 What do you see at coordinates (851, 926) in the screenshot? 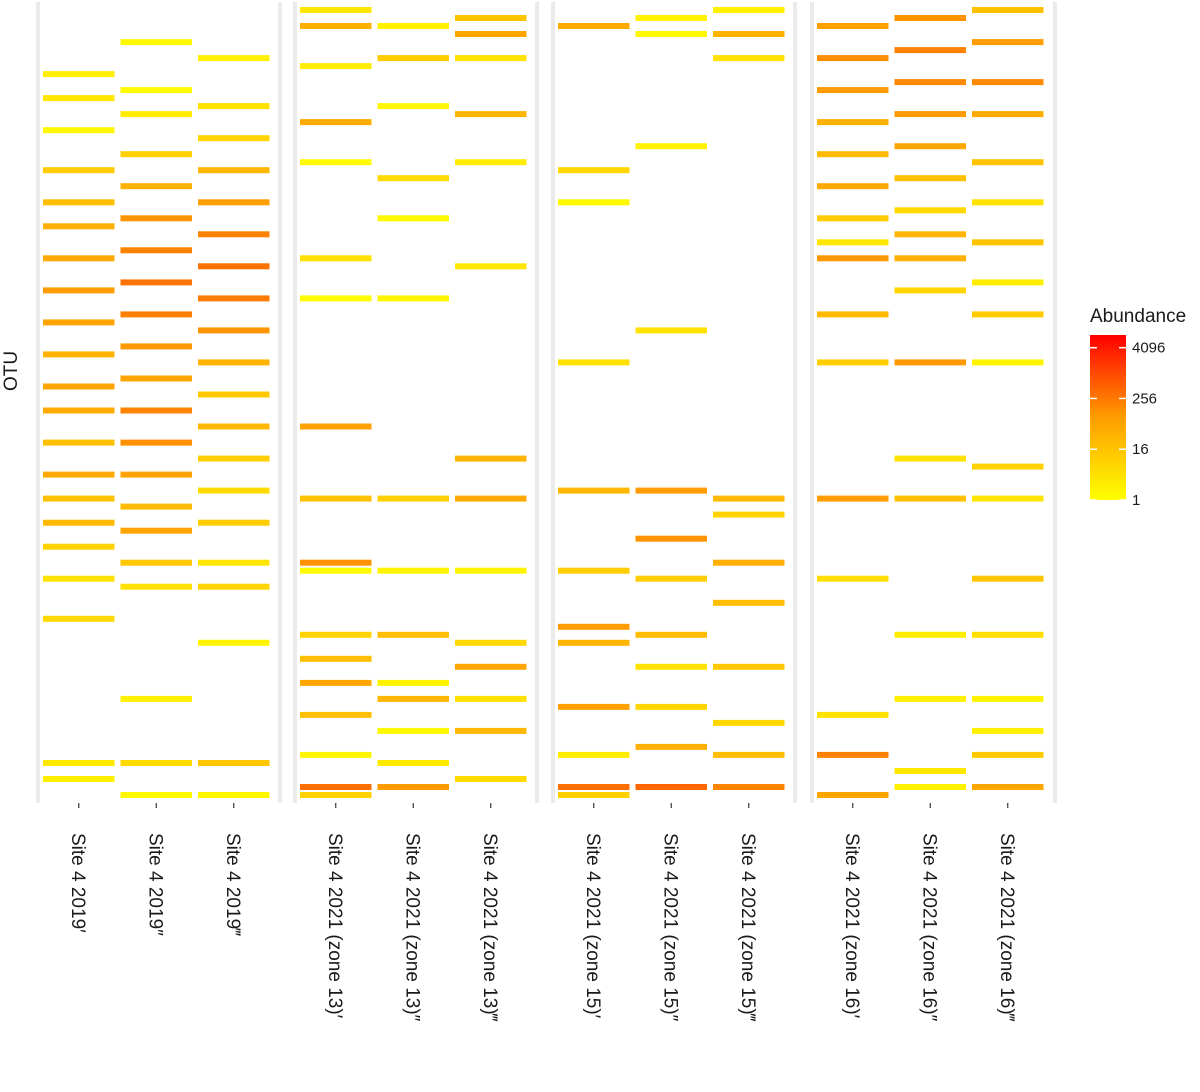
I see `x-tick-label: Site 4 2021 (zone 16)′` at bounding box center [851, 926].